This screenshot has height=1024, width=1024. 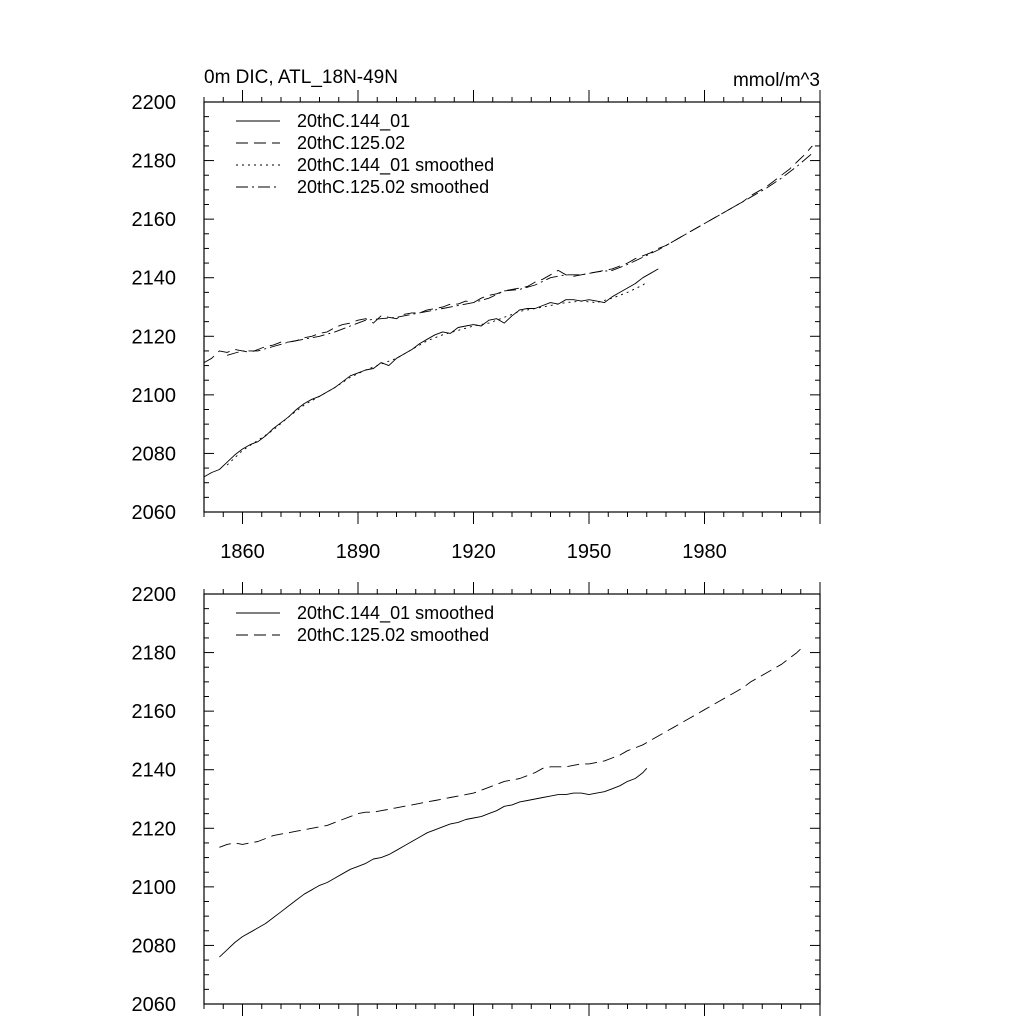 What do you see at coordinates (589, 552) in the screenshot?
I see `top-x-tick-label: 1950` at bounding box center [589, 552].